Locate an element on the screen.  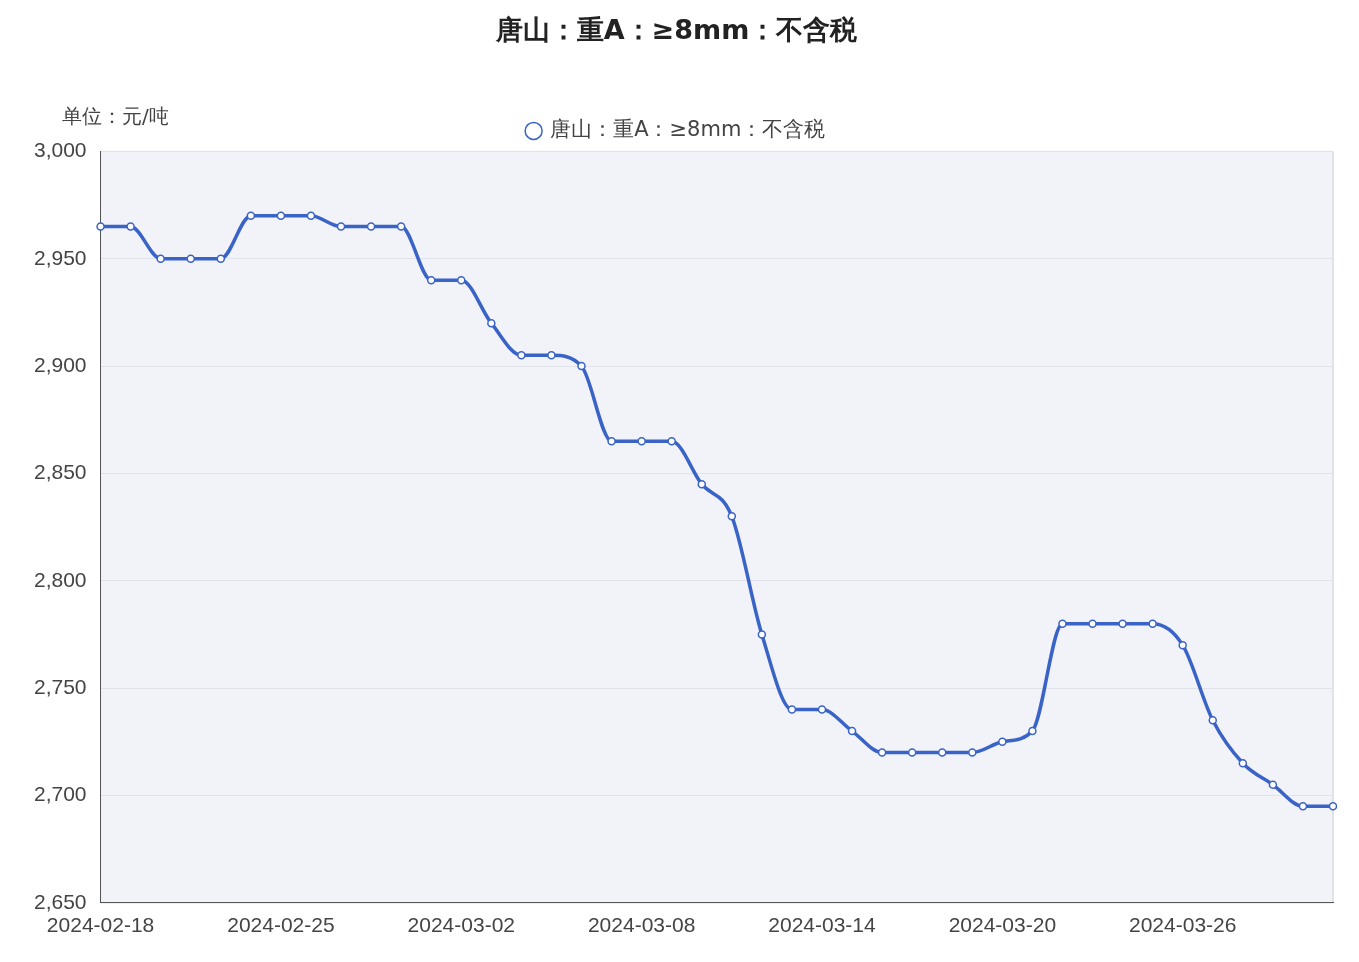
chart-title: 唐山：重A：≥8mm：不含税 is located at coordinates (676, 30).